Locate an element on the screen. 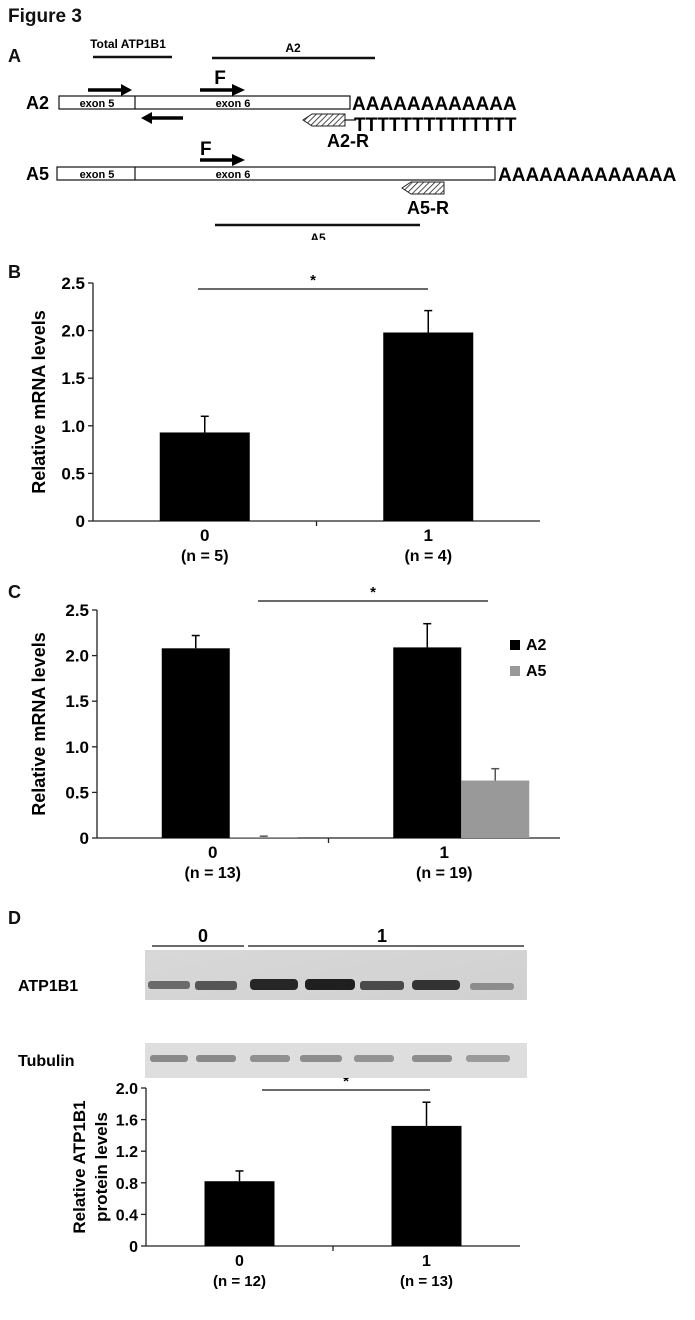 The width and height of the screenshot is (695, 1320). x-category-sublabel: (n = 5) is located at coordinates (205, 556).